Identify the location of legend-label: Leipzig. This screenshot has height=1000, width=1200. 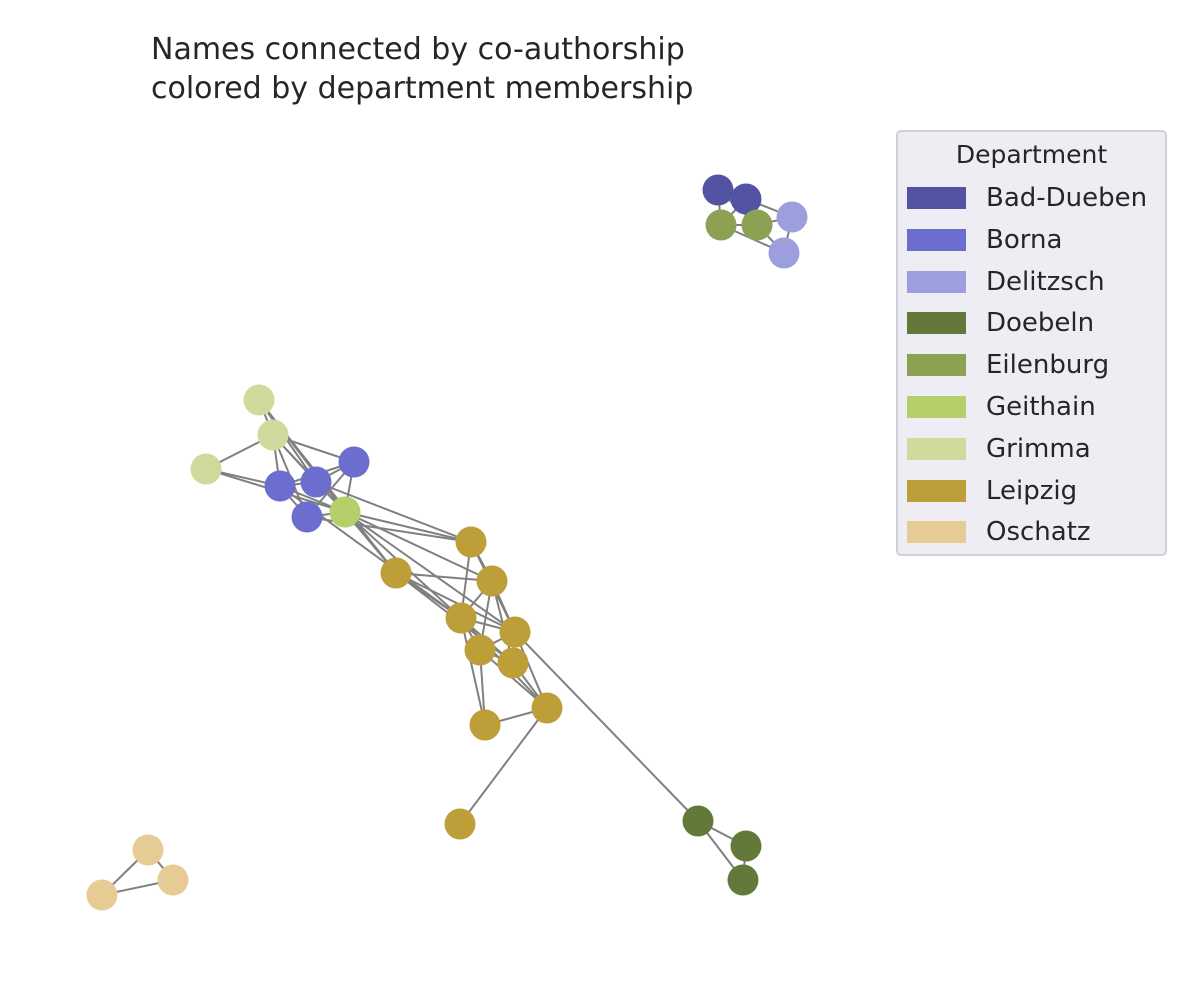
(1032, 490).